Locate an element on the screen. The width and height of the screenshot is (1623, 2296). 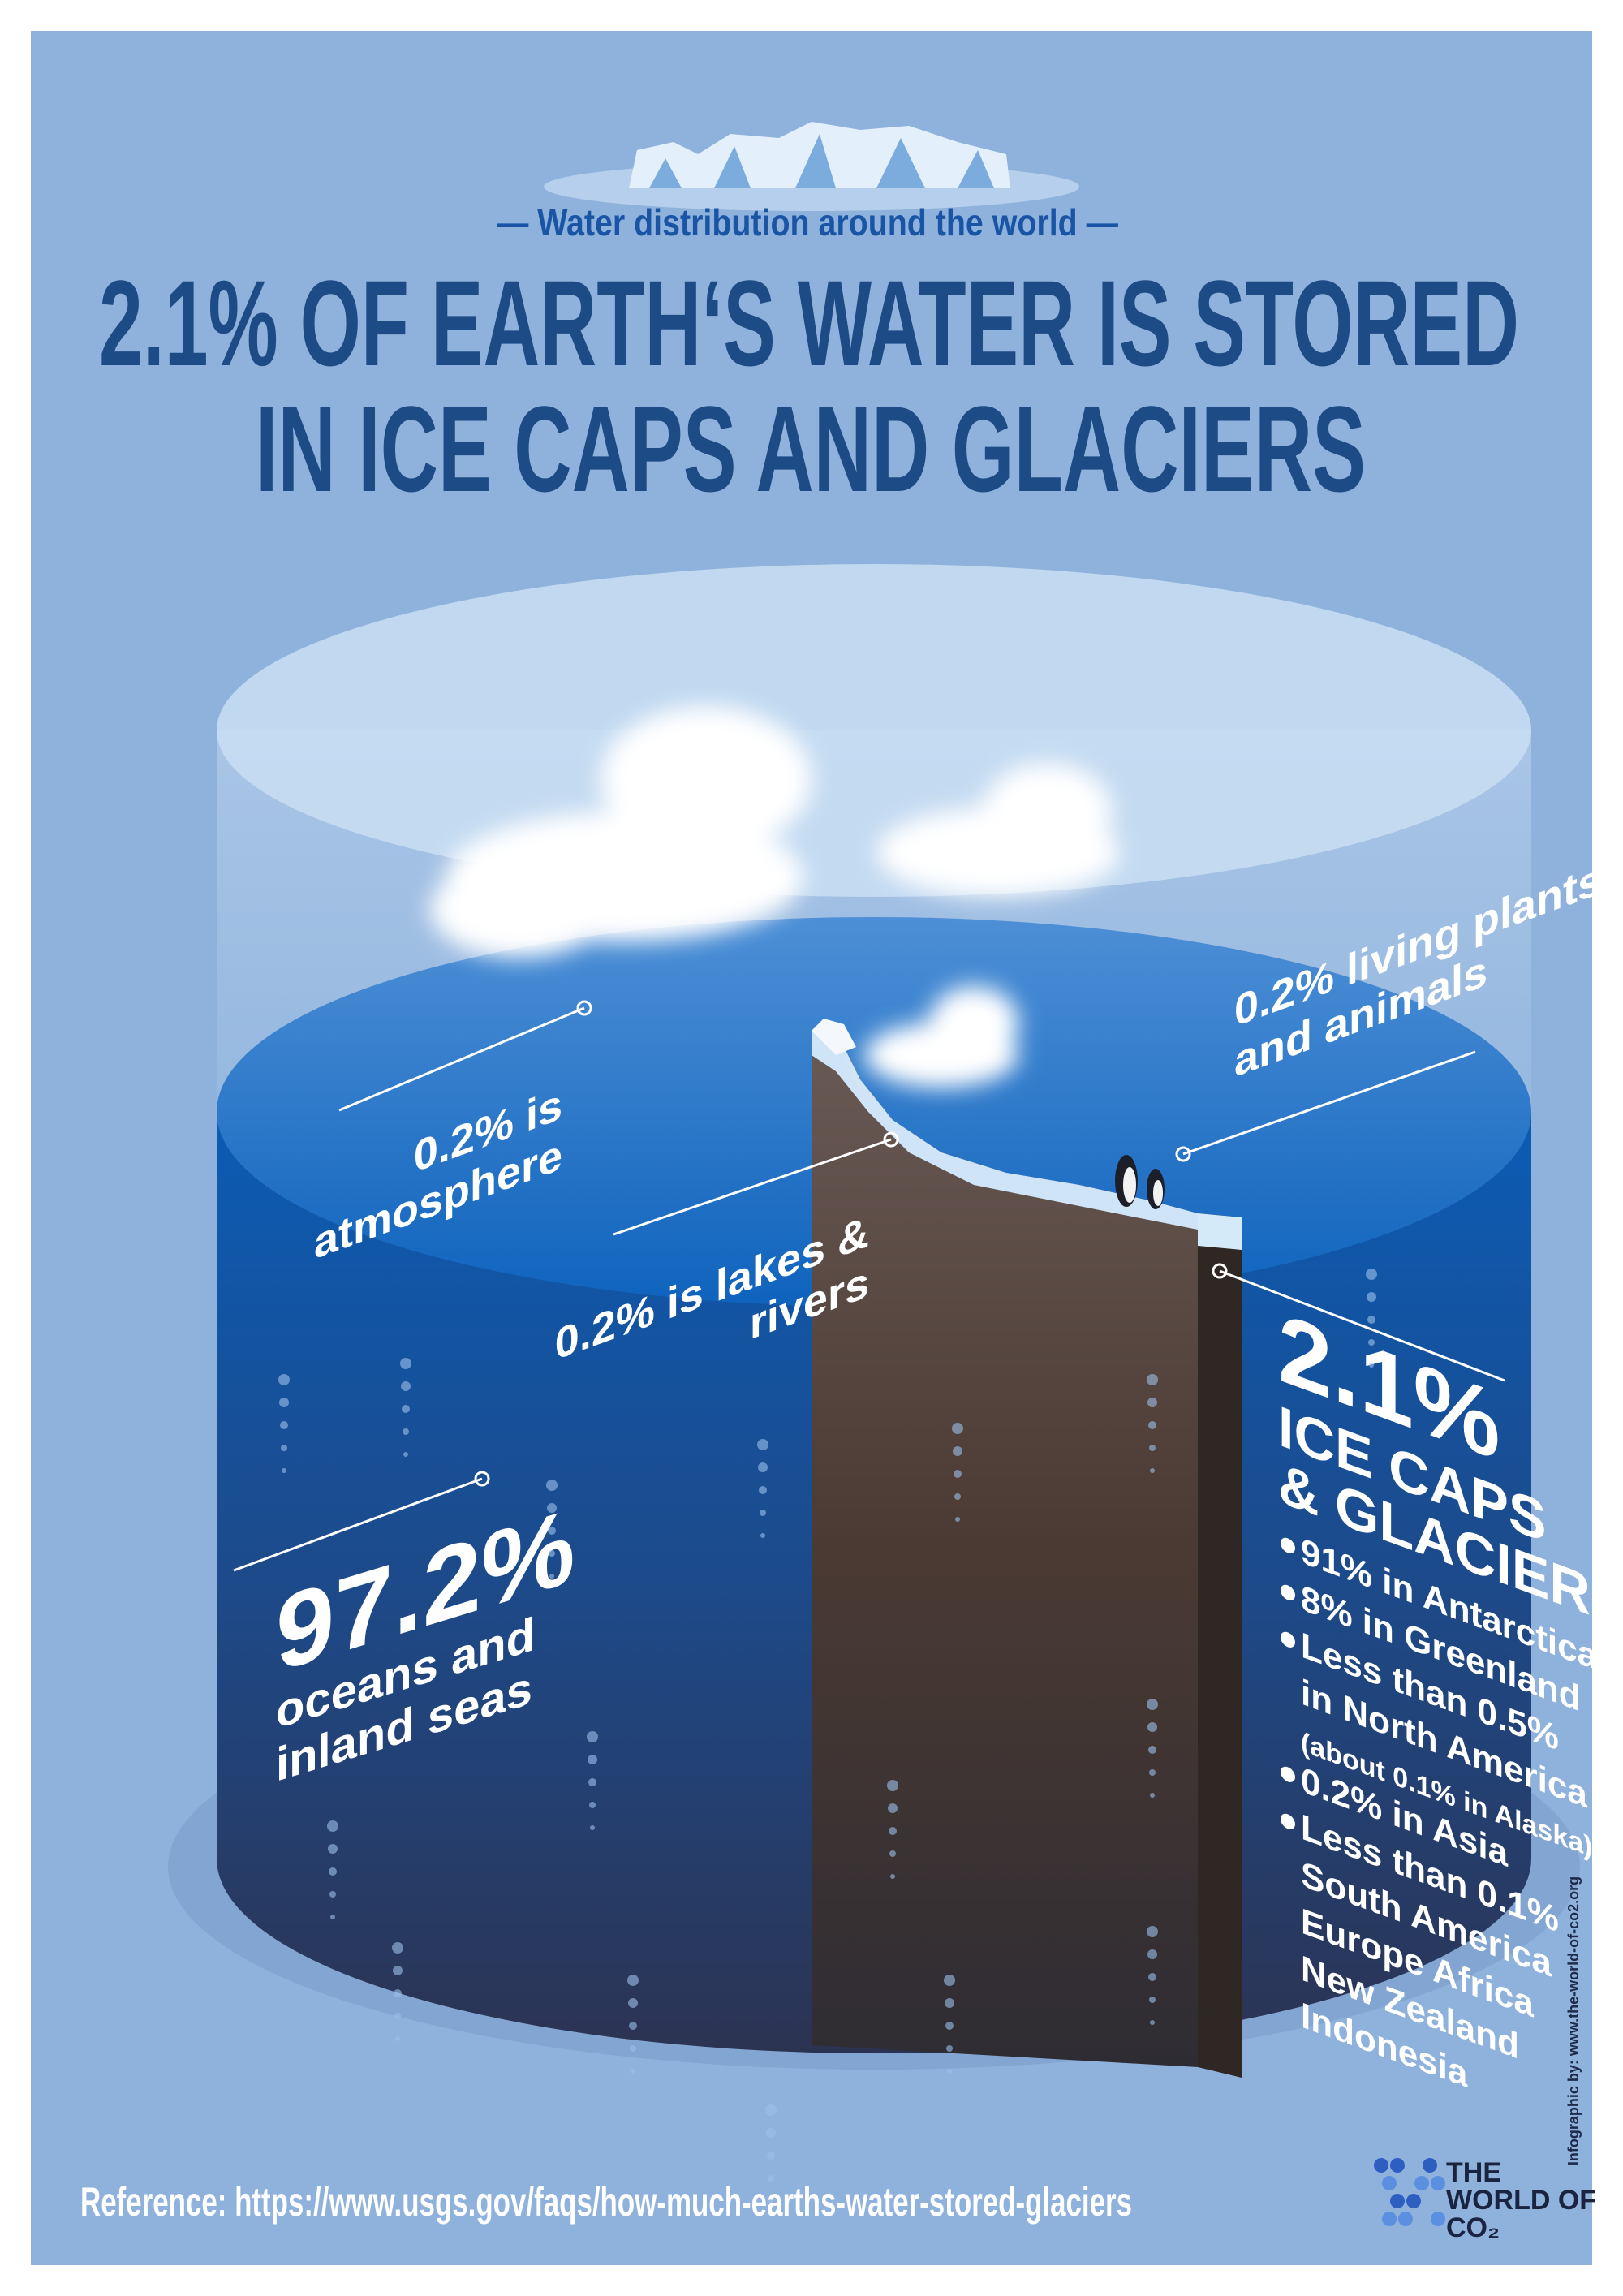
clouds is located at coordinates (775, 897).